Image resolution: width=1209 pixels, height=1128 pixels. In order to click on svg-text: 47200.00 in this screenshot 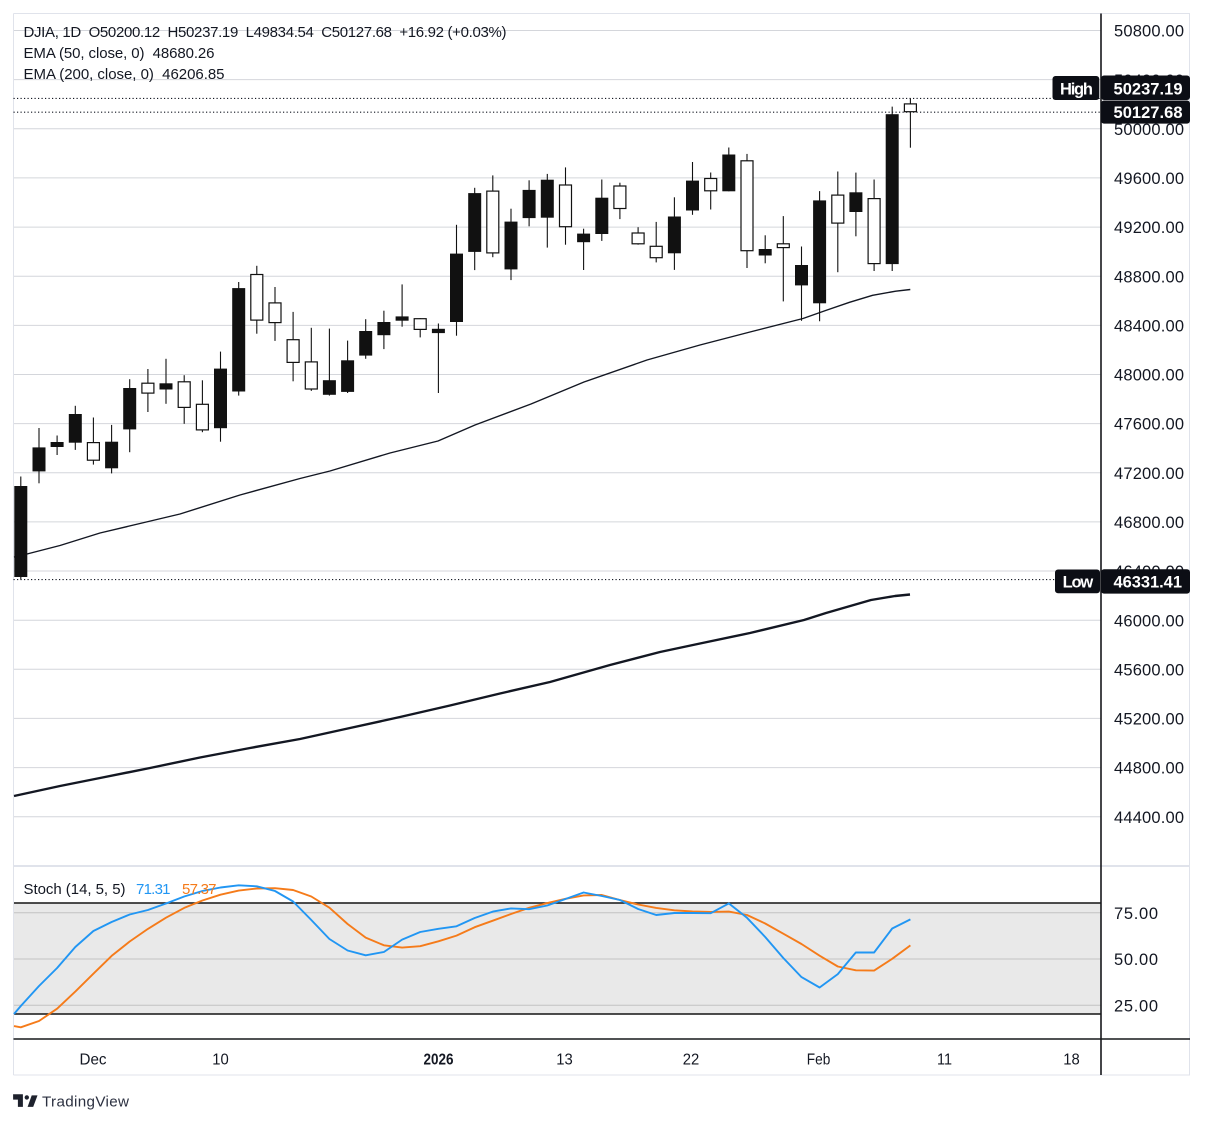, I will do `click(1149, 474)`.